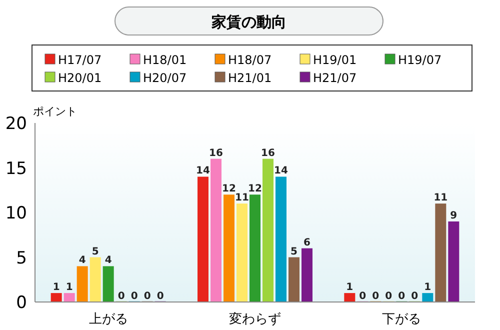  I want to click on chart-title: 家賃の動向, so click(248, 22).